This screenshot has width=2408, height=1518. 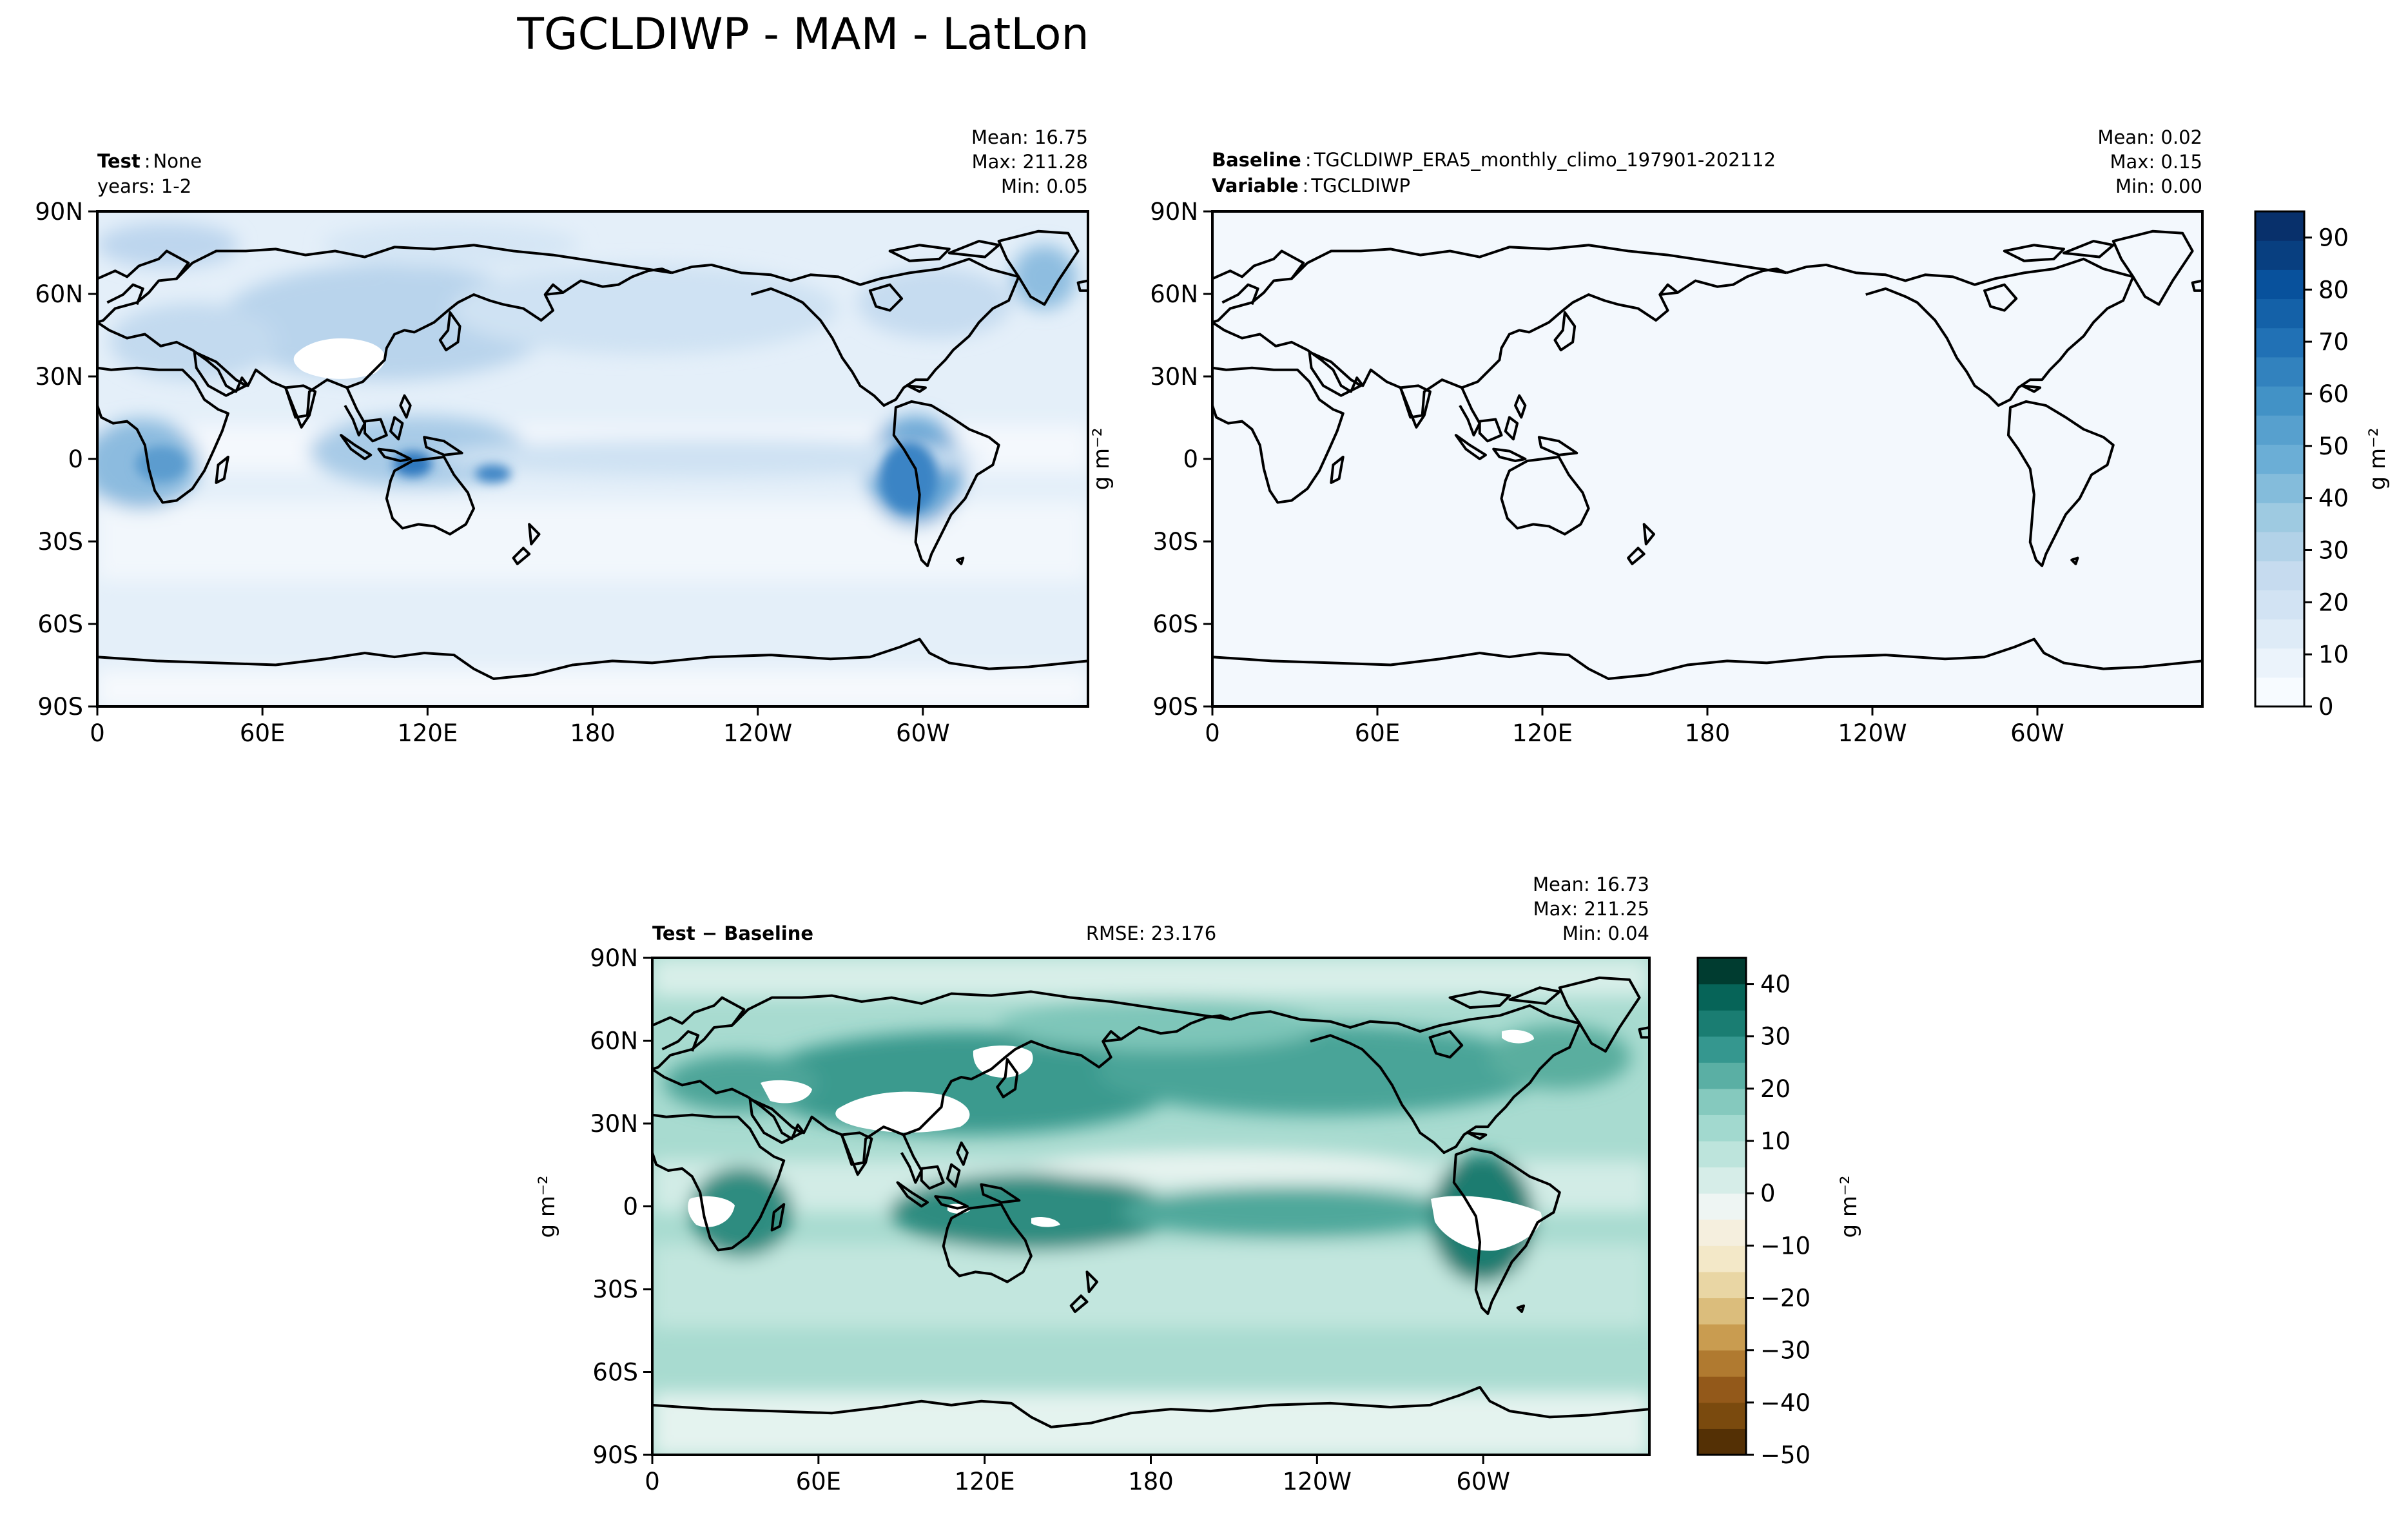 What do you see at coordinates (802, 34) in the screenshot?
I see `figure-title: TGCLDIWP - MAM - LatLon` at bounding box center [802, 34].